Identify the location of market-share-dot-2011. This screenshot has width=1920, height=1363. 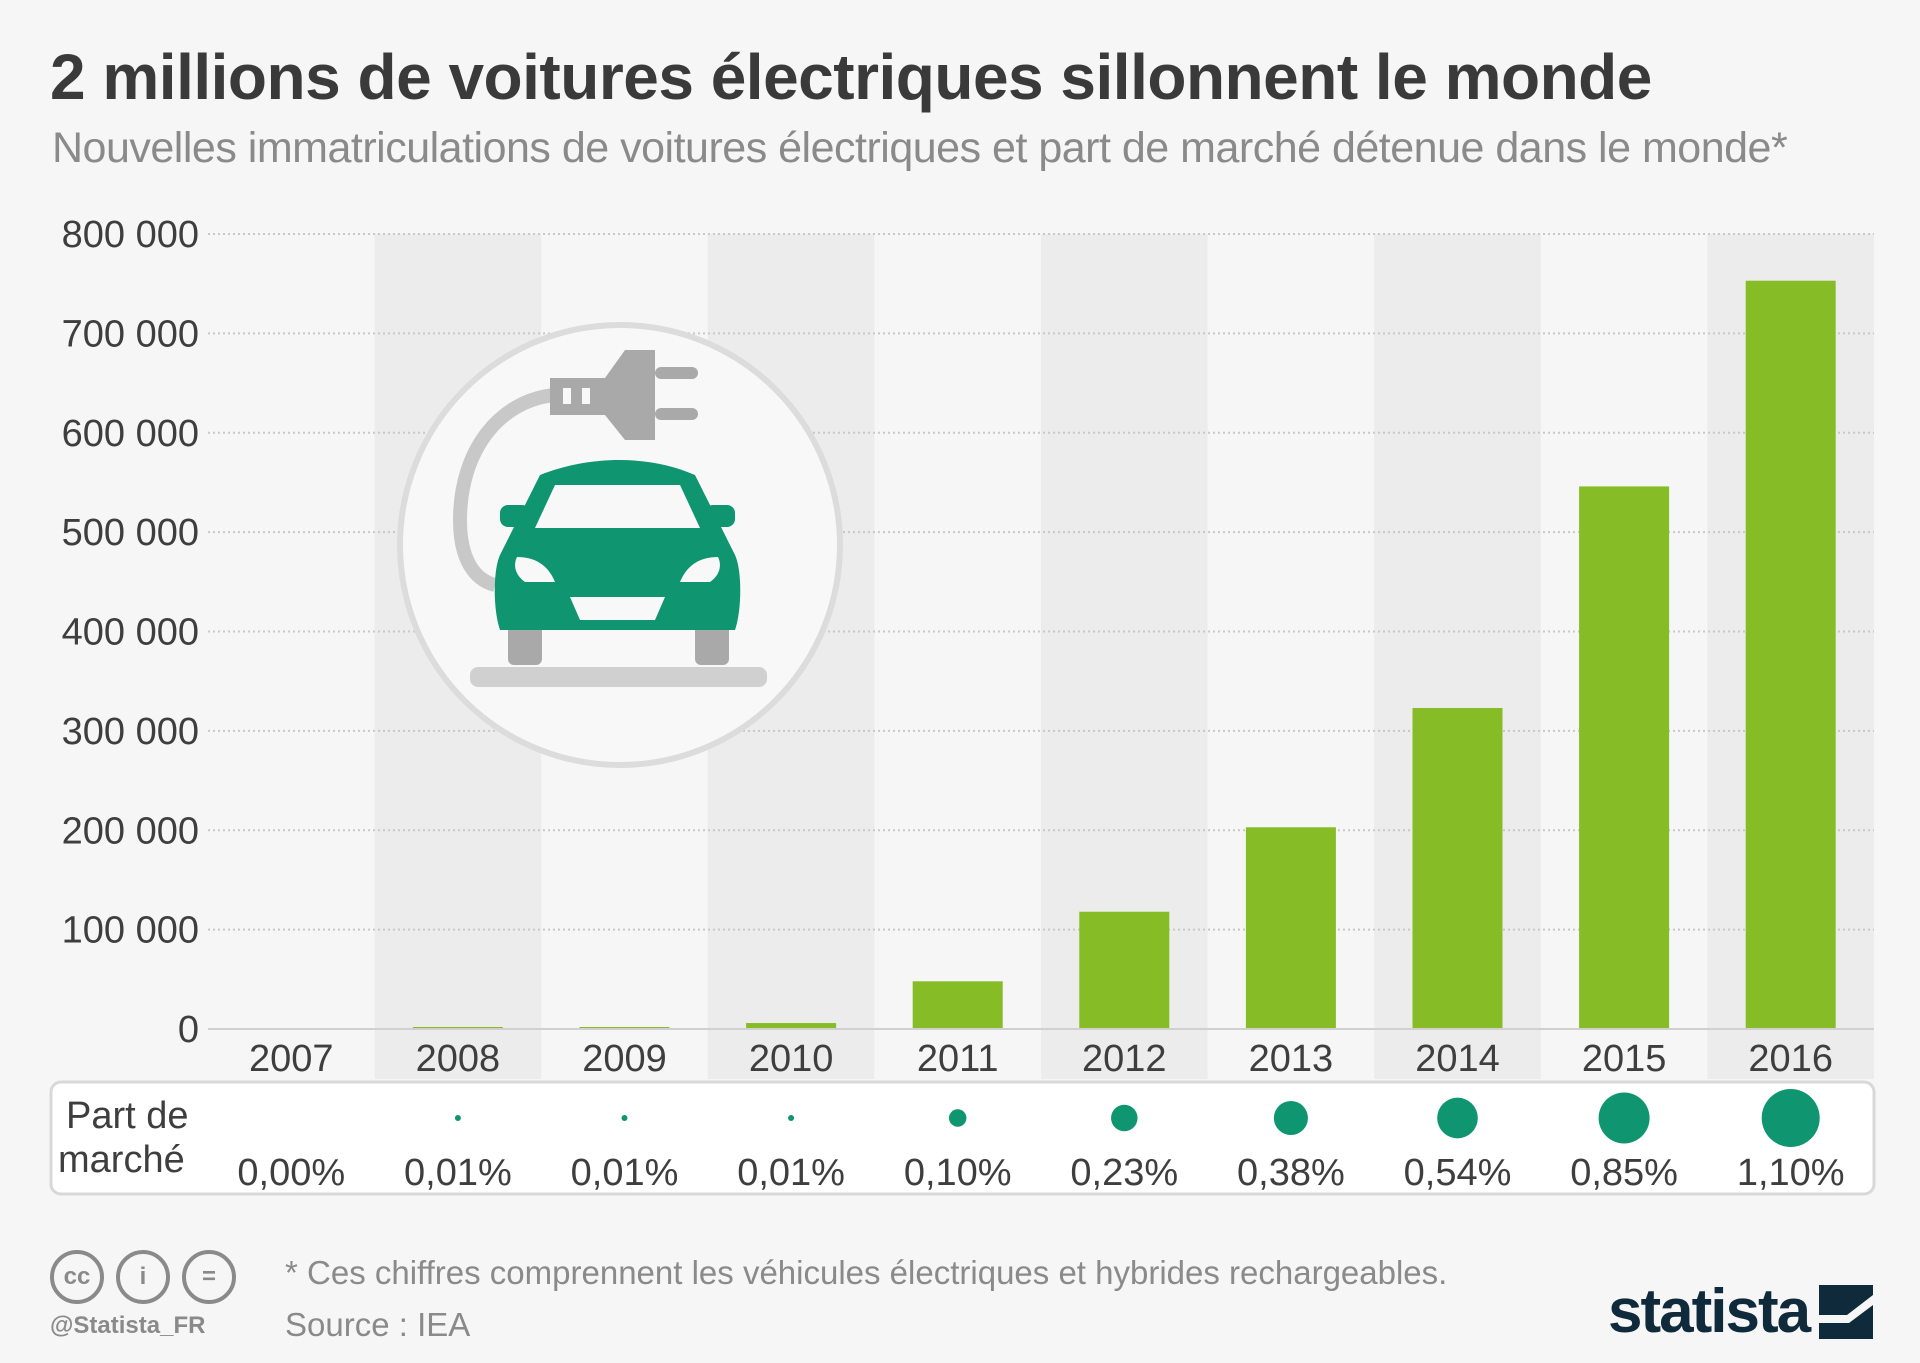
(957, 1118).